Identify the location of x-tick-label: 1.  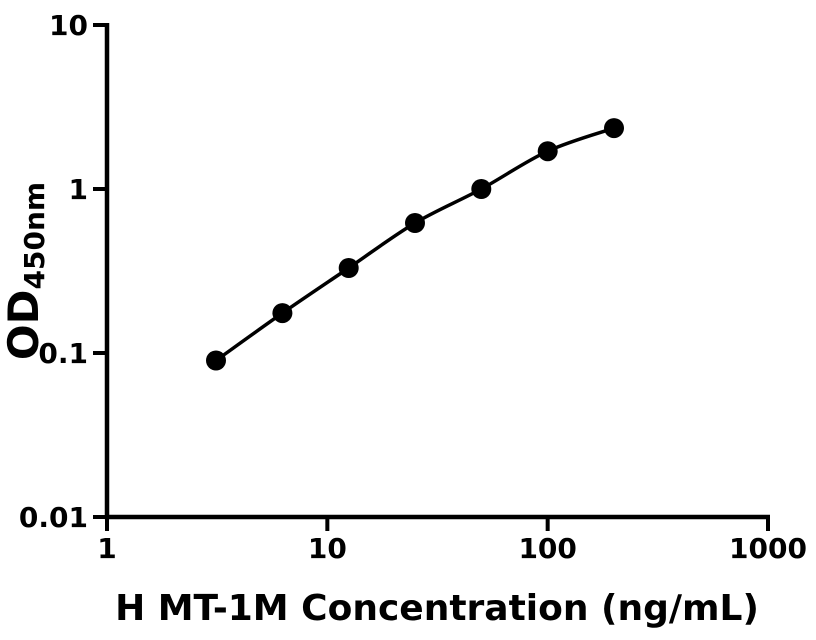
(106, 548).